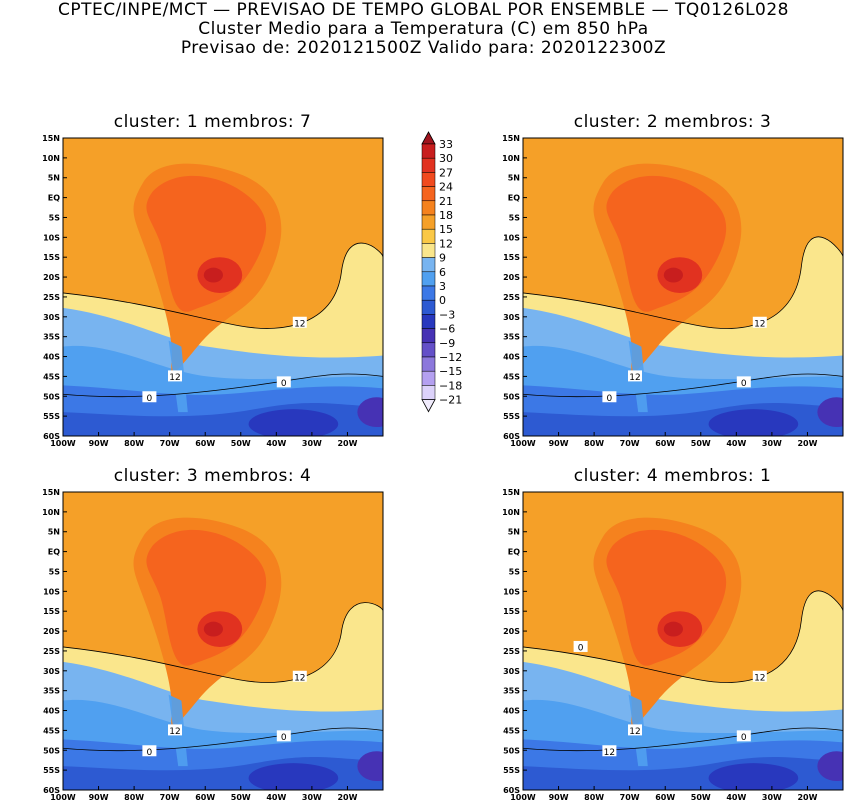 The image size is (847, 805). Describe the element at coordinates (446, 144) in the screenshot. I see `colorbar-level-label: 33` at that location.